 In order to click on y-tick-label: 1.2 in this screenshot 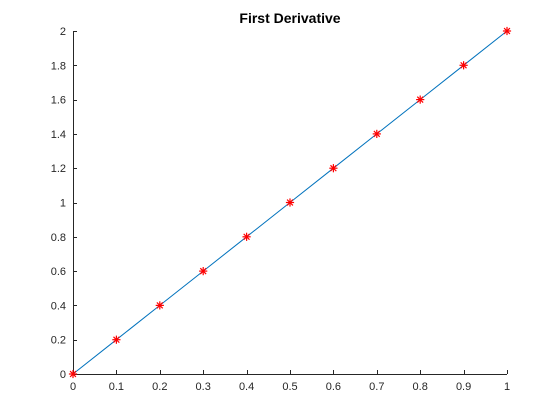, I will do `click(58, 169)`.